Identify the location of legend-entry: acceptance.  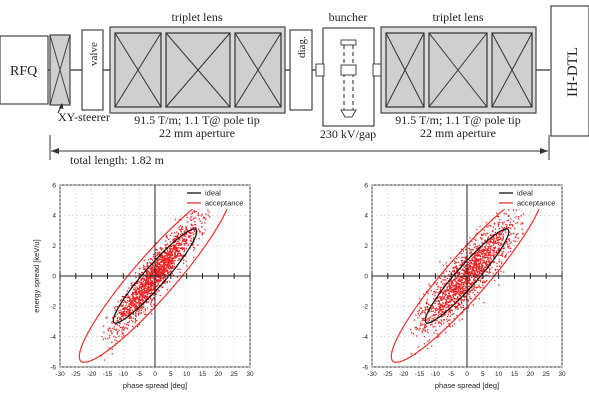
(536, 203).